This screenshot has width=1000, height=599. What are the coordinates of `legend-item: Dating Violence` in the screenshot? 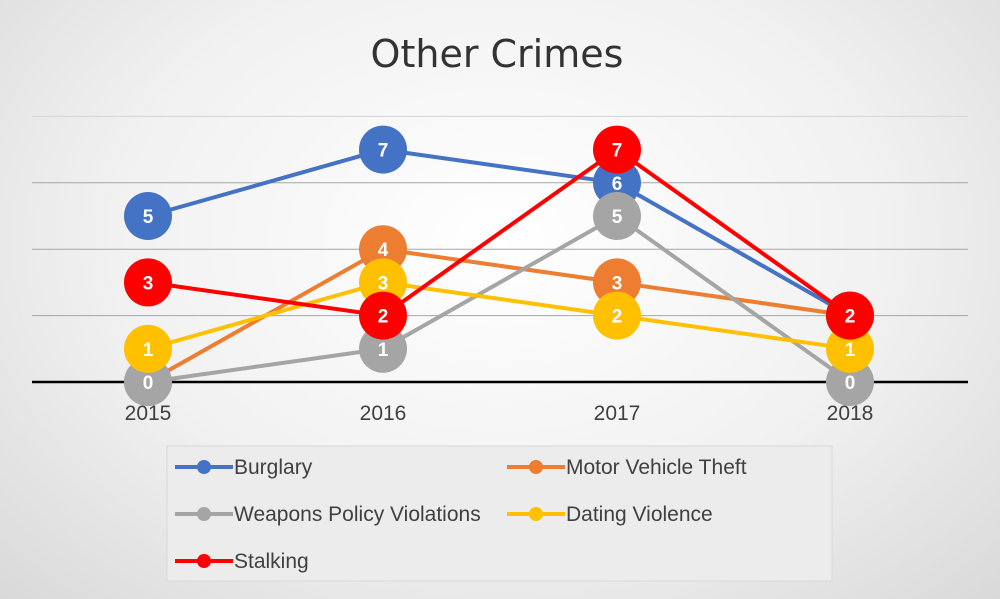 It's located at (610, 514).